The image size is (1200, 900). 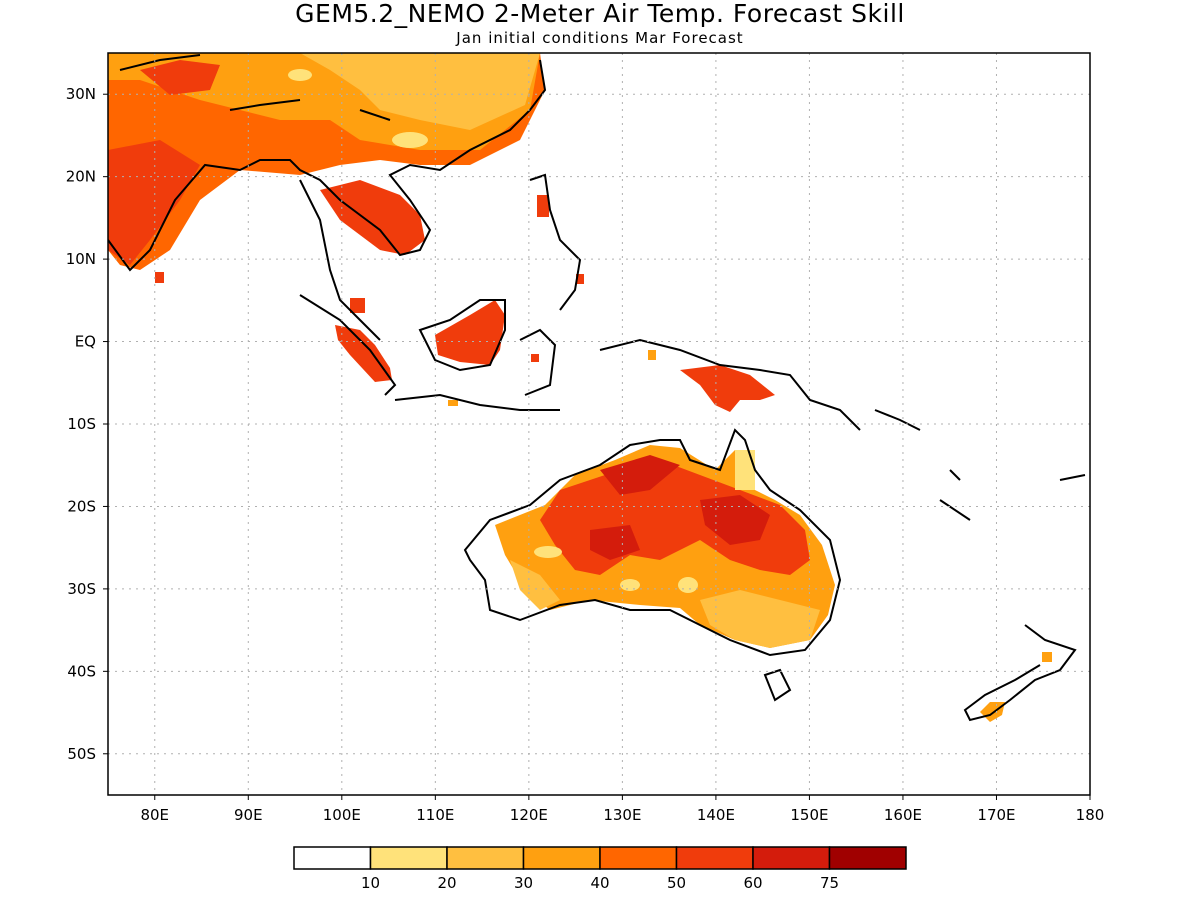 What do you see at coordinates (809, 815) in the screenshot?
I see `lon-tick-label: 150E` at bounding box center [809, 815].